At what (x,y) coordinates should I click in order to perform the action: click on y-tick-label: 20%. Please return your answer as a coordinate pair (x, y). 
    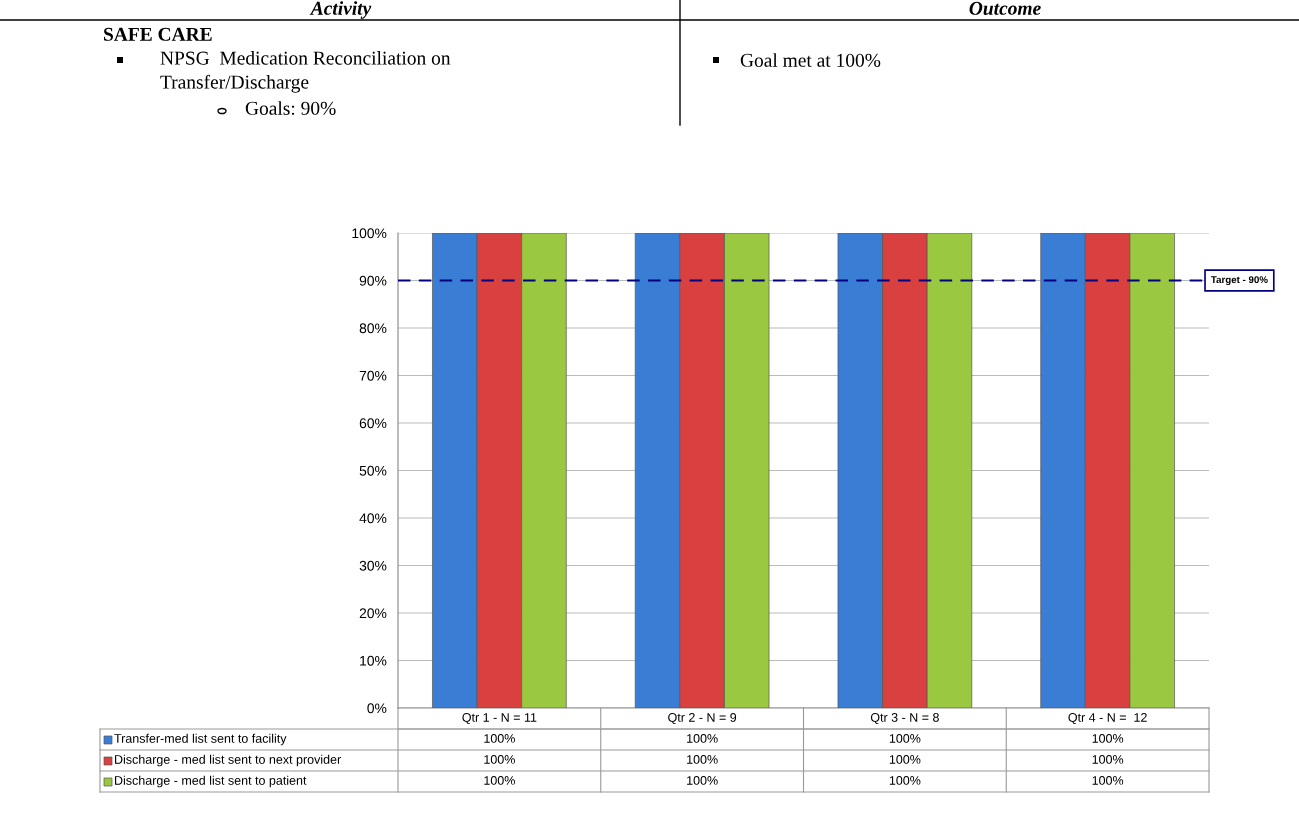
    Looking at the image, I should click on (373, 613).